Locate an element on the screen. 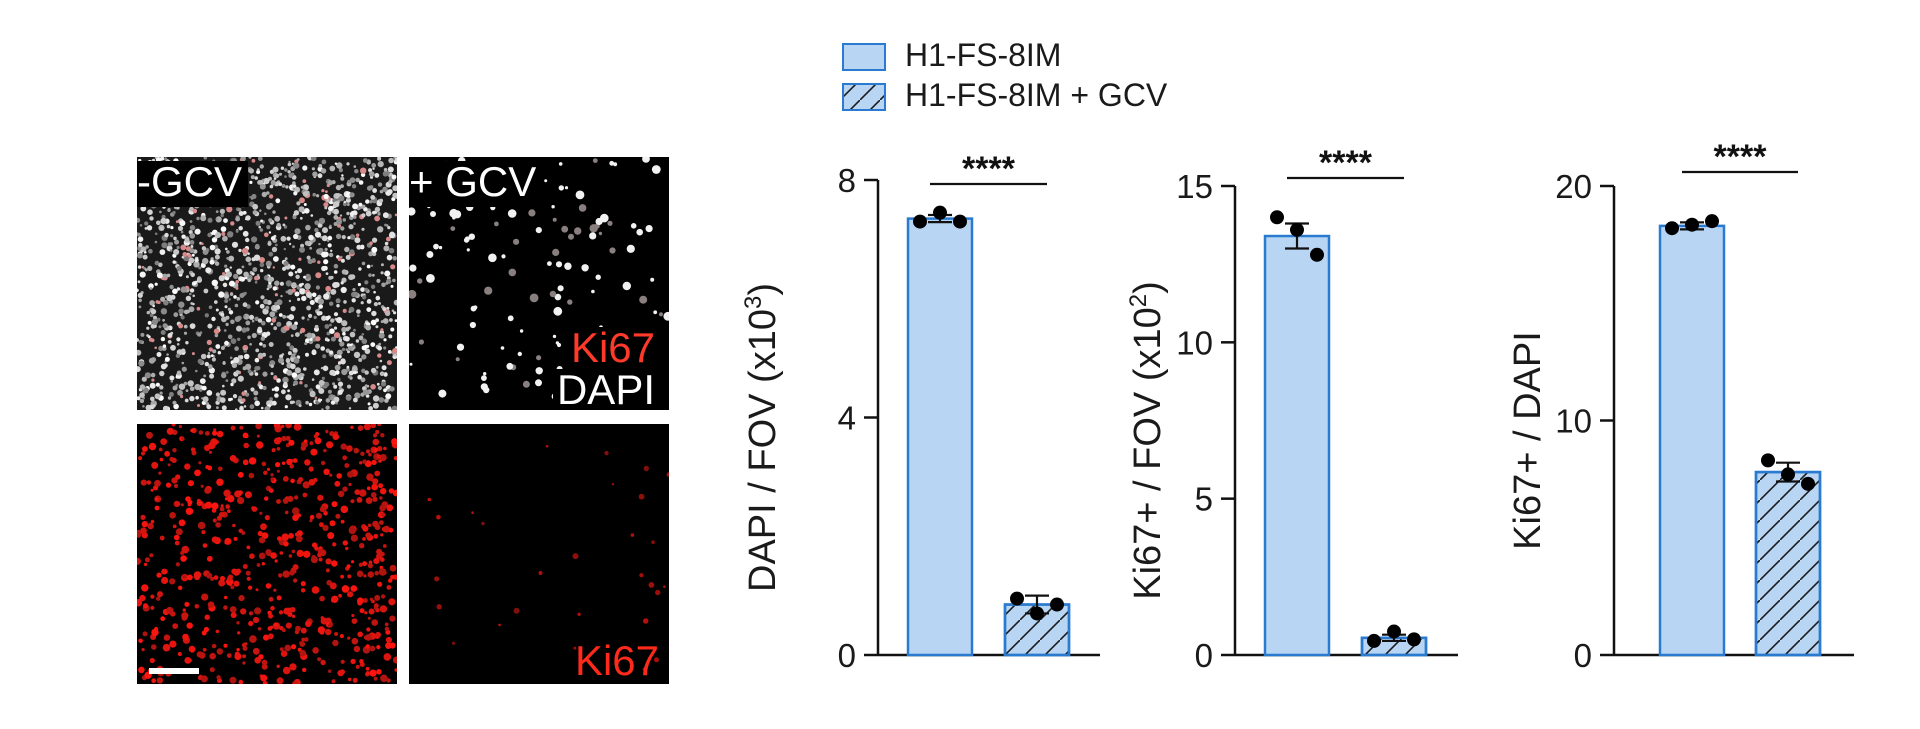 The height and width of the screenshot is (729, 1920). bar-chart-1: 0 4 8 DAPI / FOV (x103) **** is located at coordinates (920, 412).